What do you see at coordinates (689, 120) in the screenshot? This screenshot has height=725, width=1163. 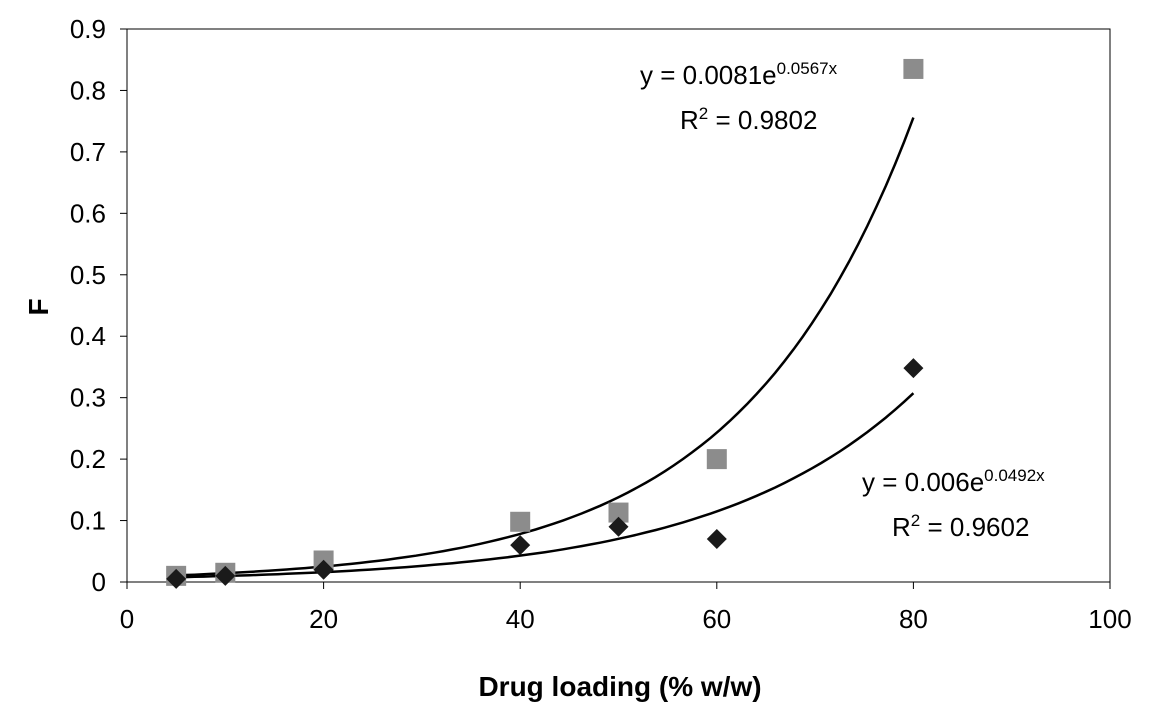 I see `r2-squares-symbol: R` at bounding box center [689, 120].